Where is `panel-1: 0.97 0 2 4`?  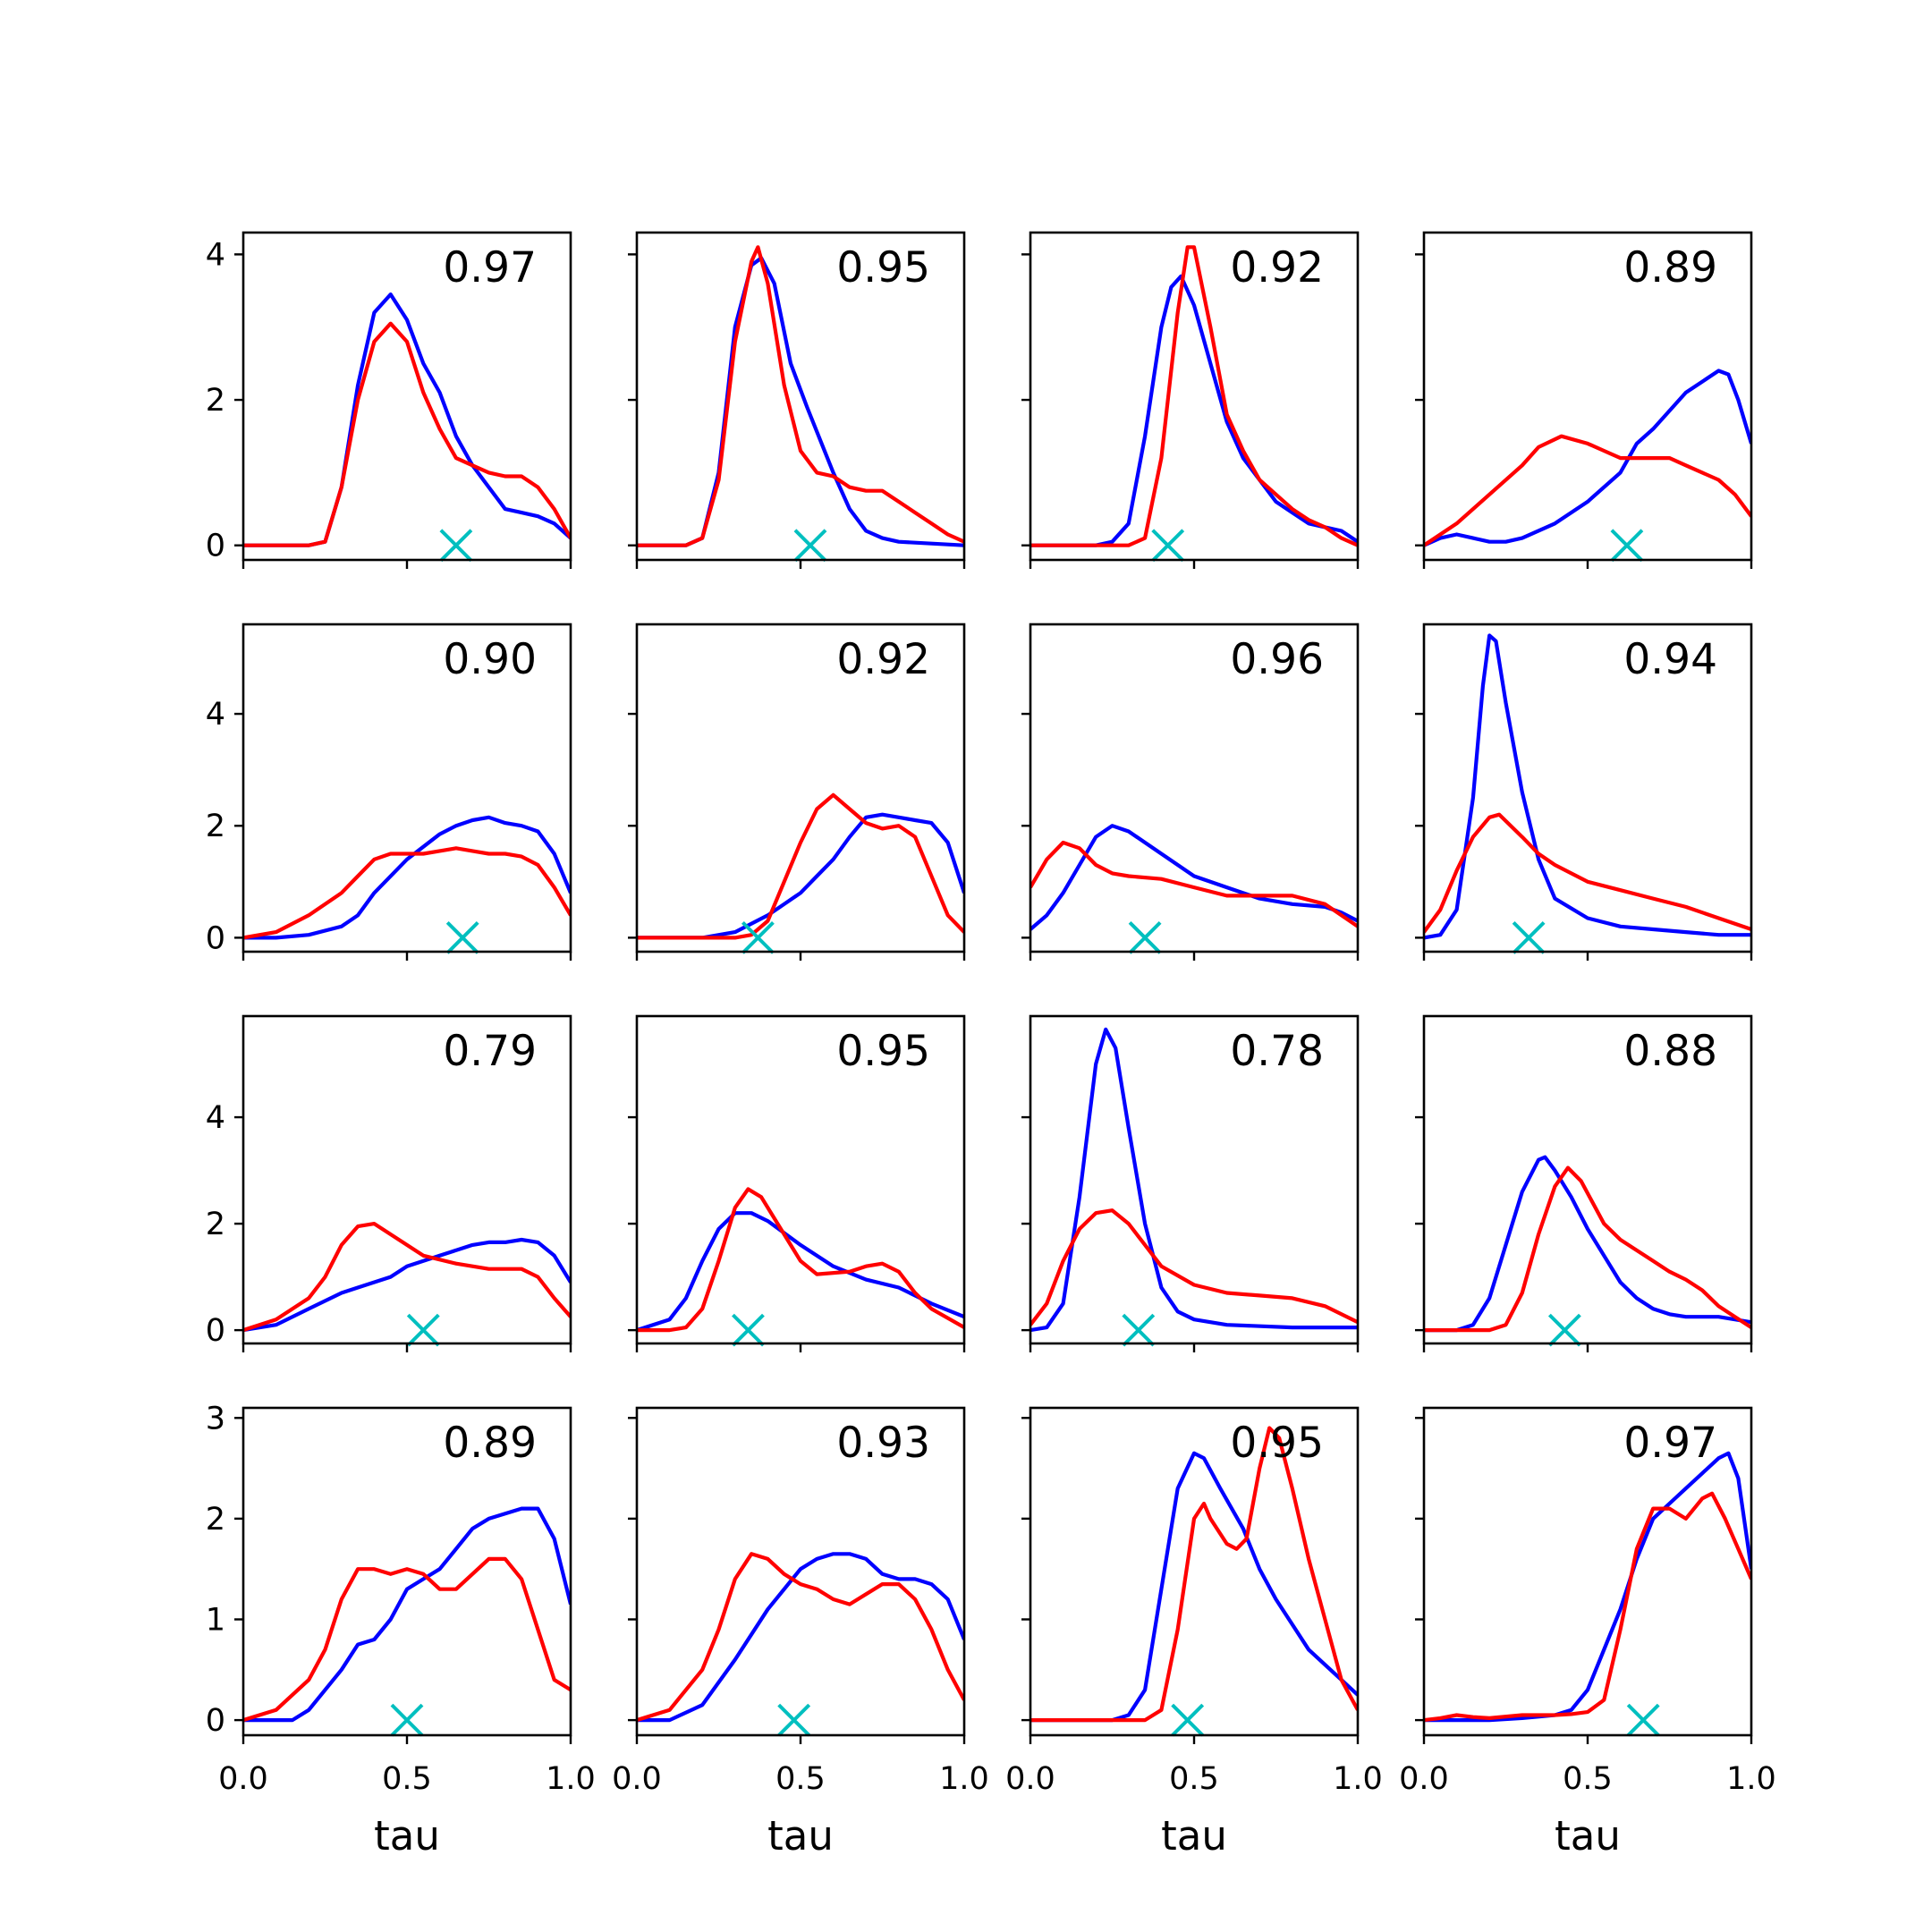 panel-1: 0.97 0 2 4 is located at coordinates (389, 400).